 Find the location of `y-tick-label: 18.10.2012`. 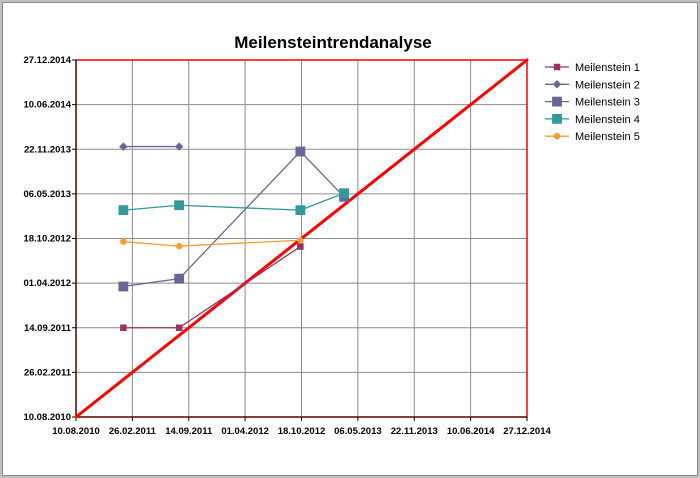

y-tick-label: 18.10.2012 is located at coordinates (47, 239).